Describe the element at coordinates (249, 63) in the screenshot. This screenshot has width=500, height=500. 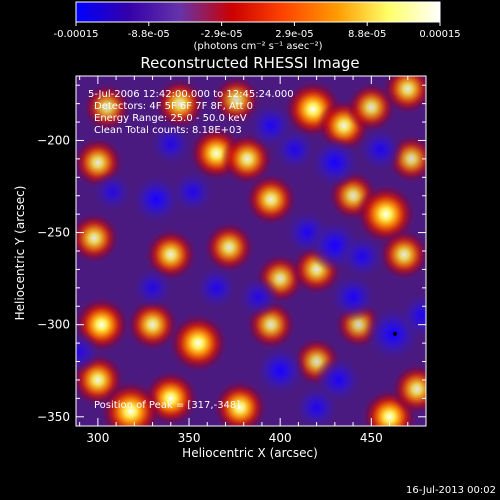
I see `plot-title: Reconstructed RHESSI Image` at that location.